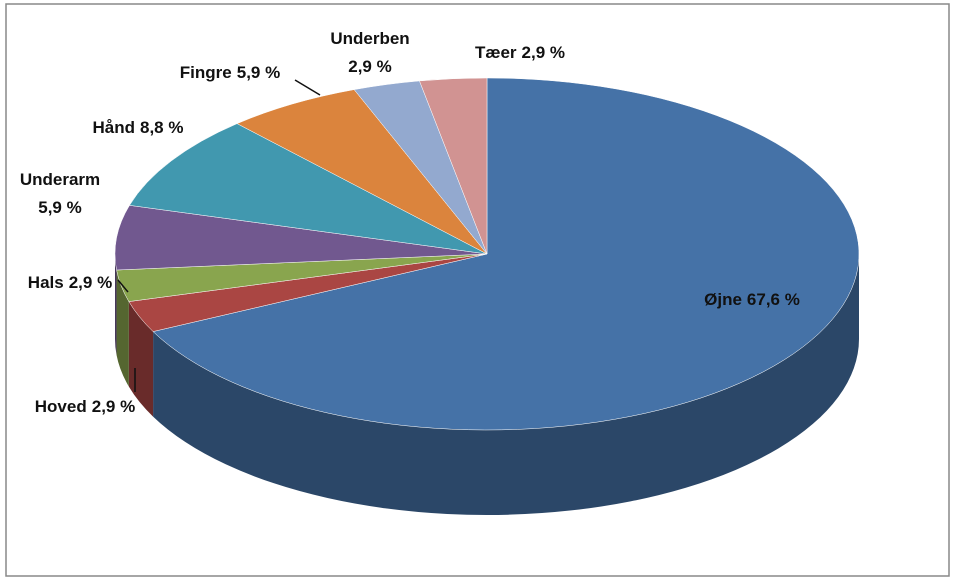  I want to click on category-name: Øjne, so click(723, 299).